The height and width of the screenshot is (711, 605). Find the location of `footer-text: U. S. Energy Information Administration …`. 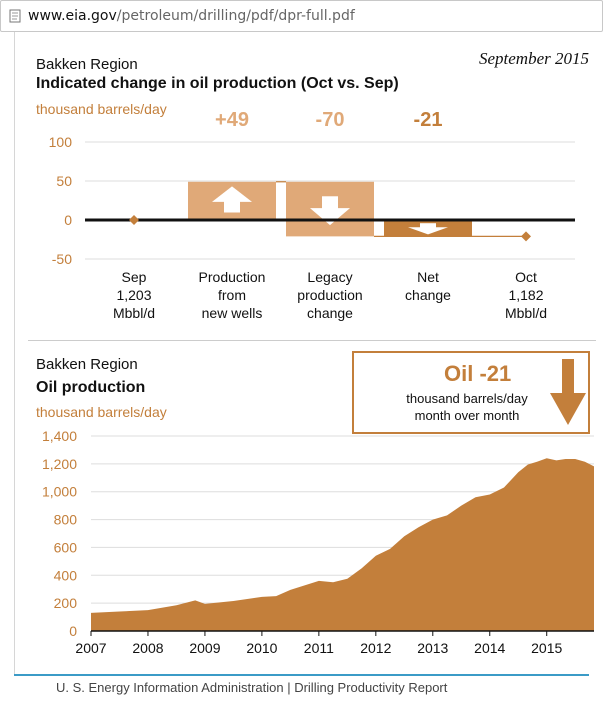

footer-text: U. S. Energy Information Administration … is located at coordinates (252, 687).